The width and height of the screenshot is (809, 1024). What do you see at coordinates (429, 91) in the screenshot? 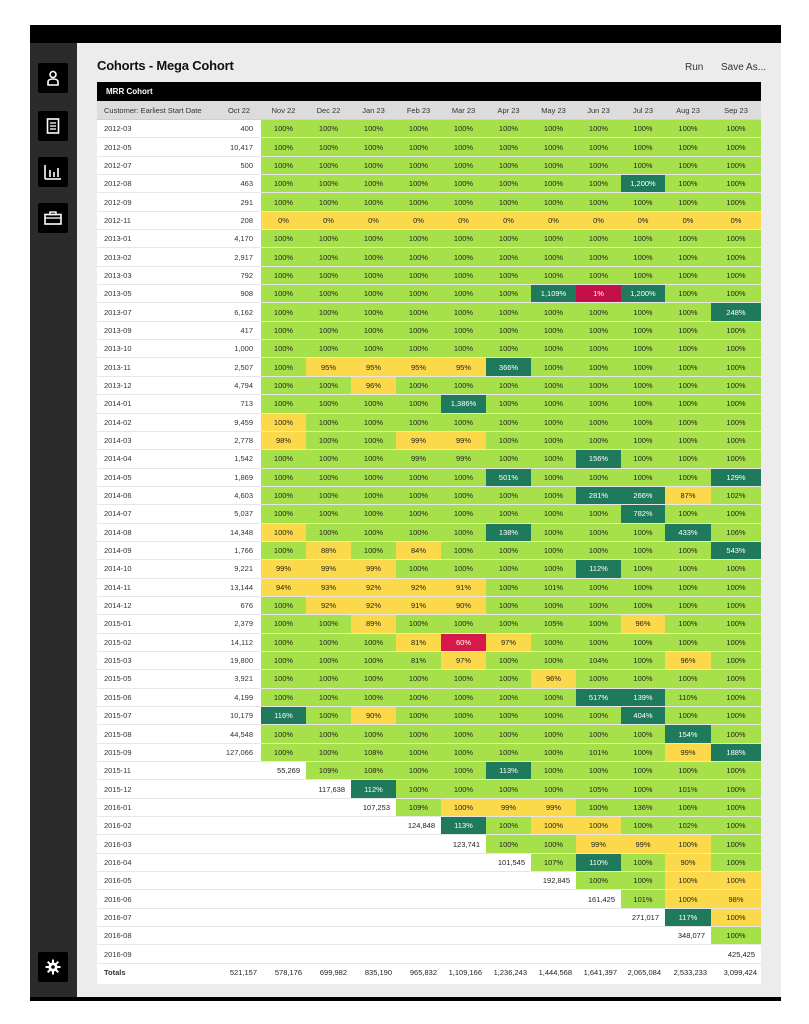
I see `panel-title: MRR Cohort` at bounding box center [429, 91].